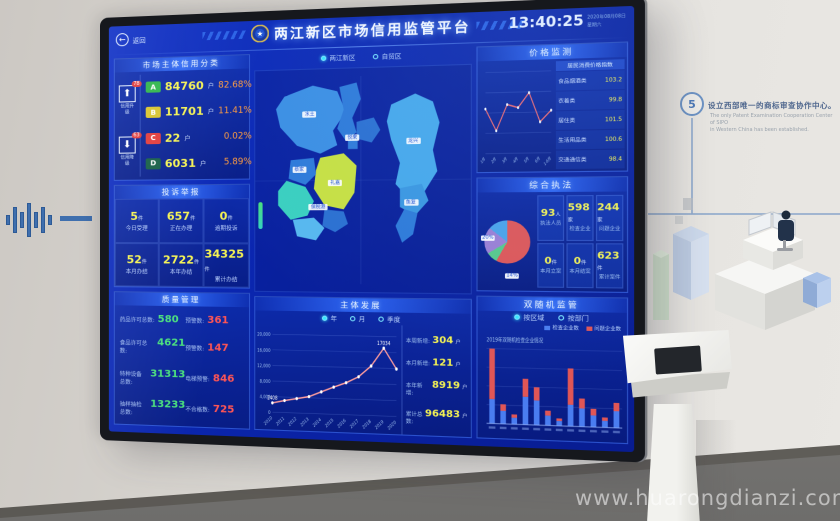 The image size is (840, 521). What do you see at coordinates (136, 135) in the screenshot?
I see `downgrade-count-badge: 63` at bounding box center [136, 135].